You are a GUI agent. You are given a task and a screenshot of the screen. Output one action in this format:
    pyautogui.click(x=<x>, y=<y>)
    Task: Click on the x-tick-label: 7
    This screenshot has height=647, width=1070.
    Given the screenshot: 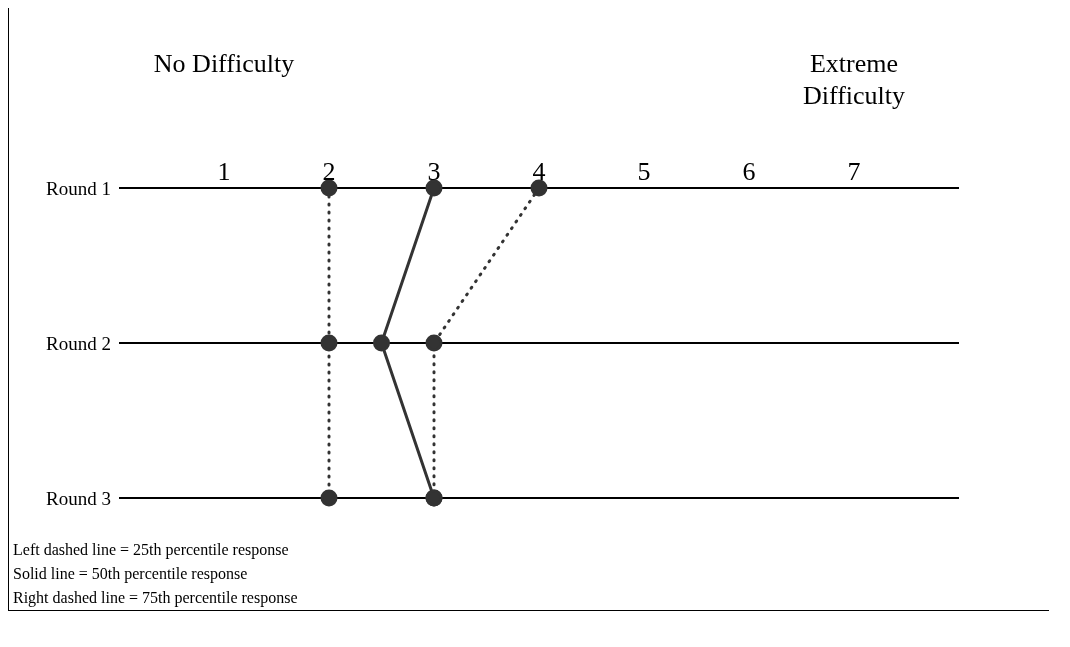 What is the action you would take?
    pyautogui.click(x=854, y=171)
    